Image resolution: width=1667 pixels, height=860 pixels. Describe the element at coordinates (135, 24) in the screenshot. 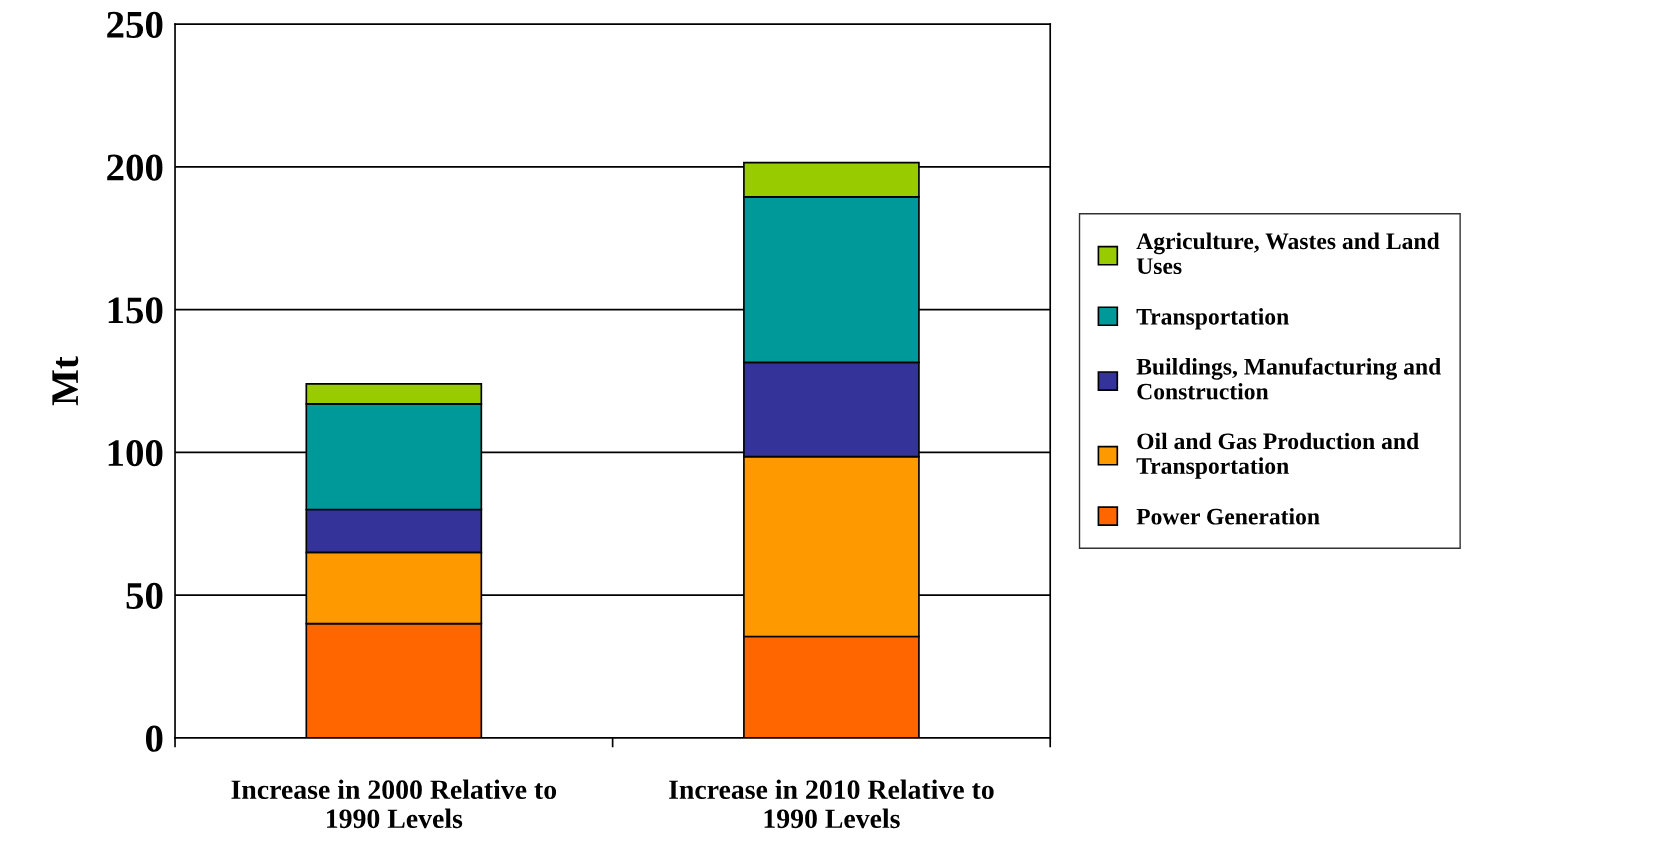

I see `y-tick-label: 250` at that location.